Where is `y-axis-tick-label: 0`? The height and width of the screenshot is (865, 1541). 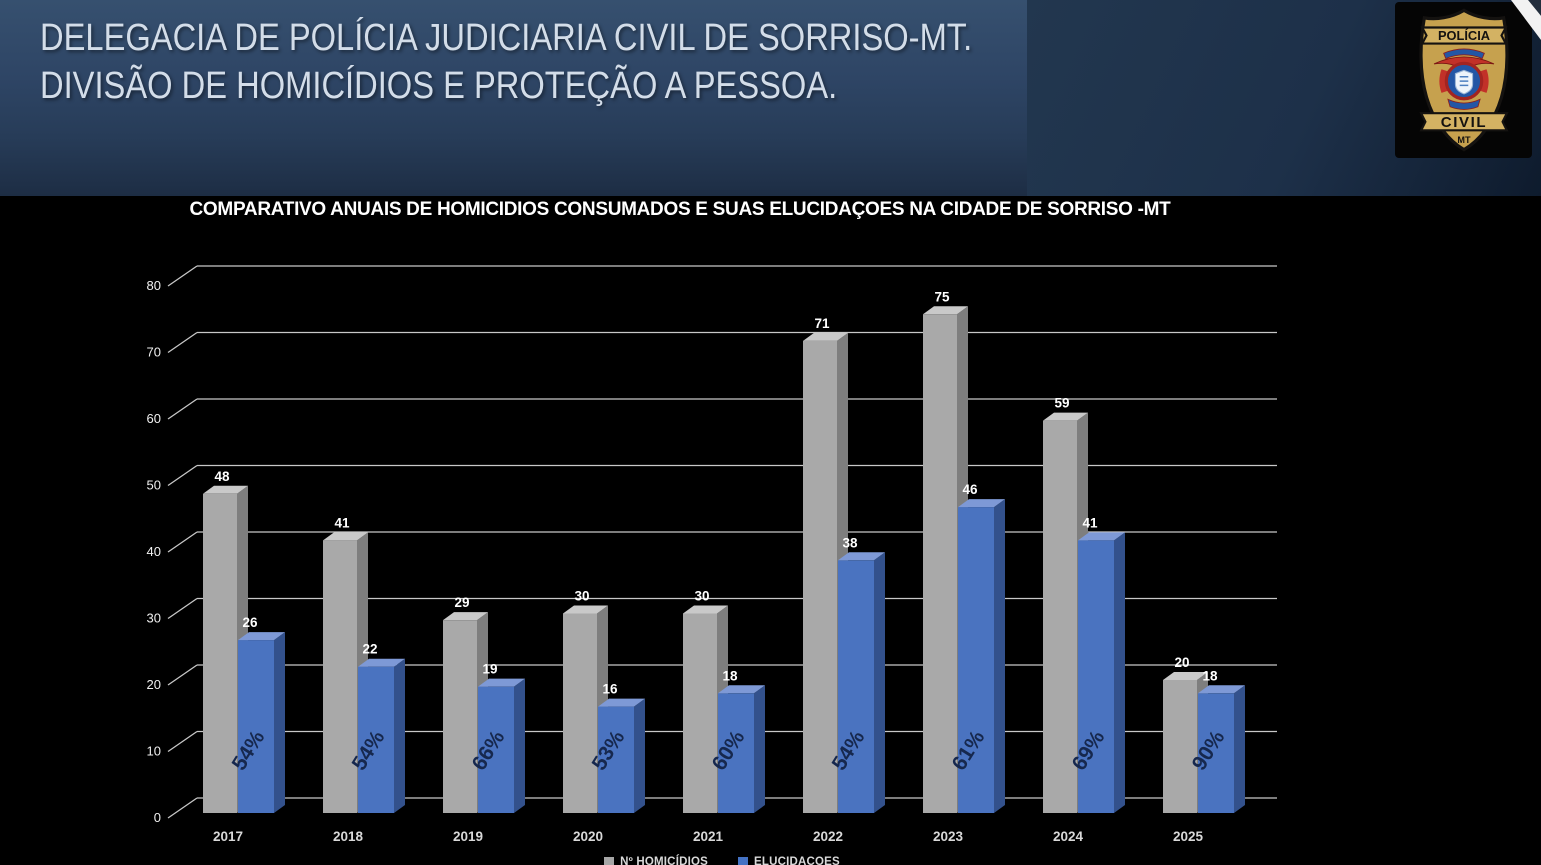
y-axis-tick-label: 0 is located at coordinates (157, 817).